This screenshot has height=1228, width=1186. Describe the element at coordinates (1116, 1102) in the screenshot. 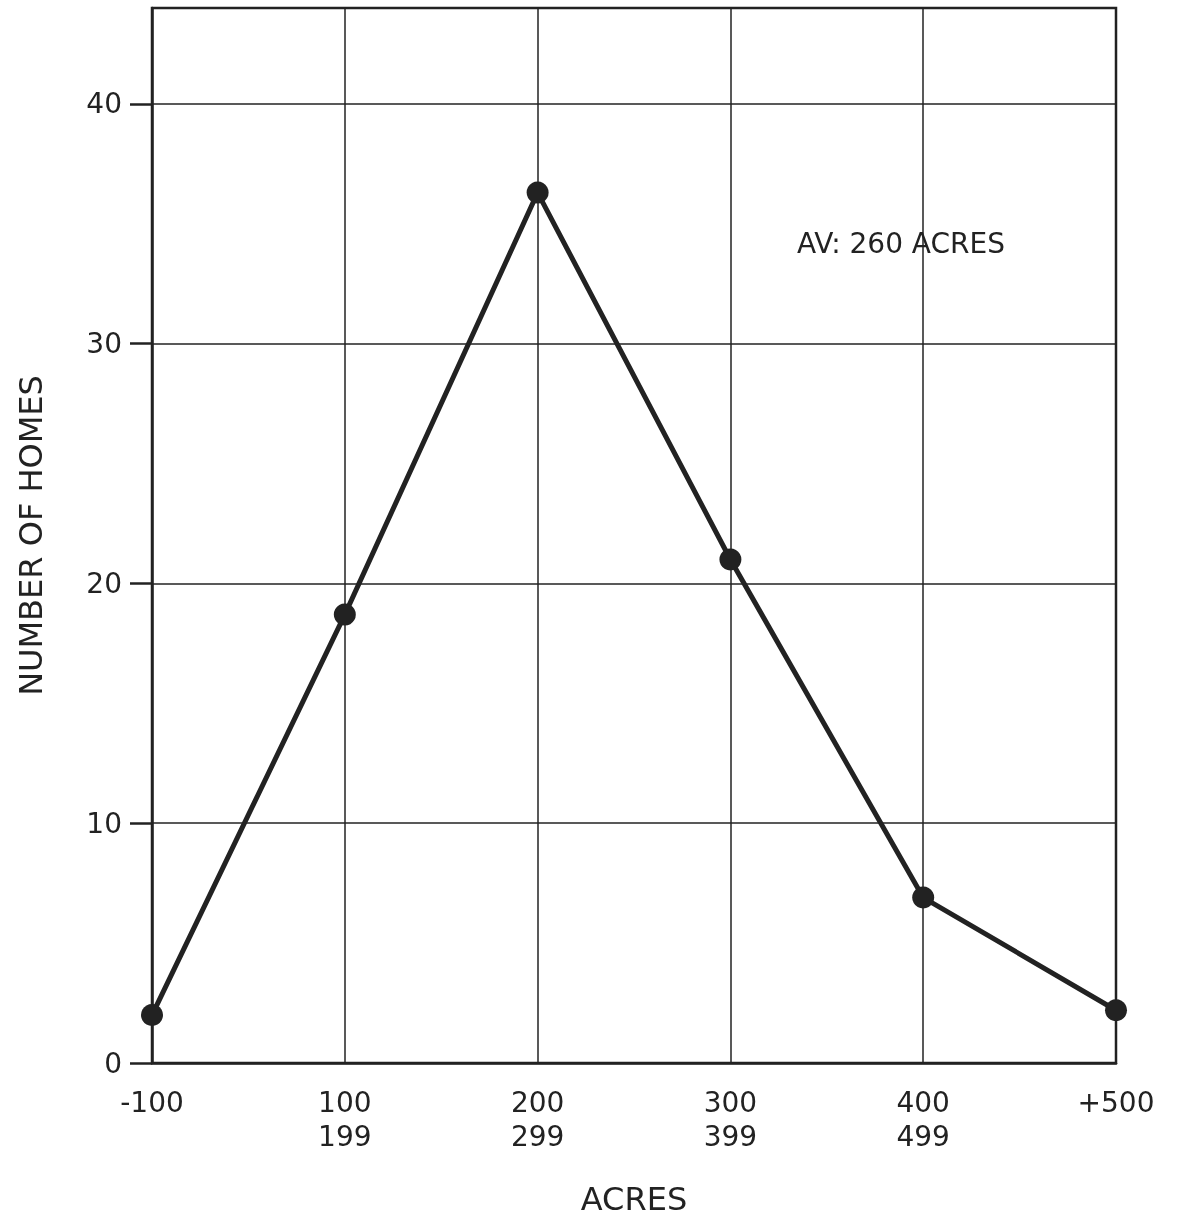

I see `x-tick-label: +500` at that location.